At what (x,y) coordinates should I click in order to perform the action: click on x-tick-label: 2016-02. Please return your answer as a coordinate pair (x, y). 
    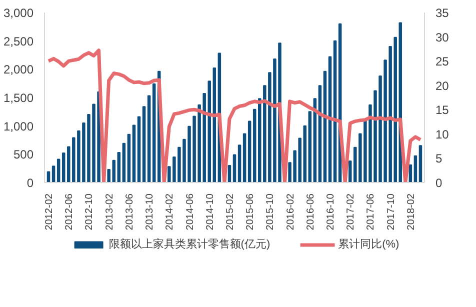
    Looking at the image, I should click on (290, 211).